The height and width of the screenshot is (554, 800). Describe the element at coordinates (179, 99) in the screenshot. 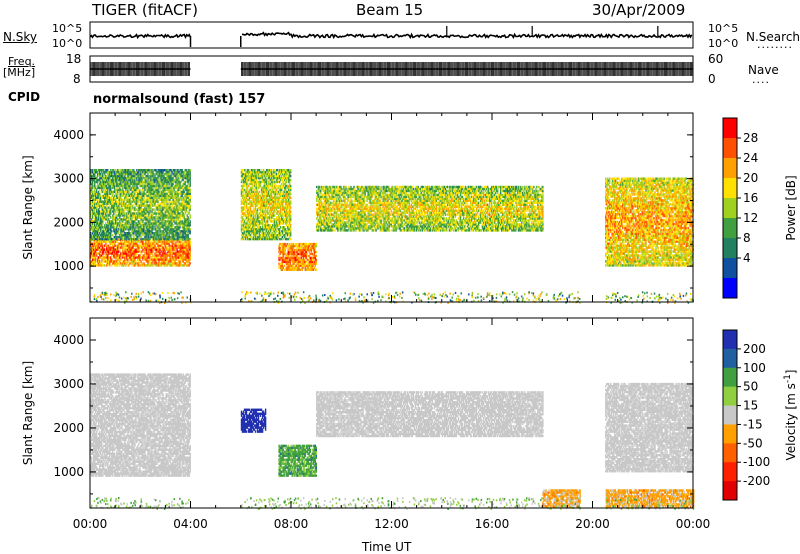

I see `cpid-value: normalsound (fast) 157` at that location.